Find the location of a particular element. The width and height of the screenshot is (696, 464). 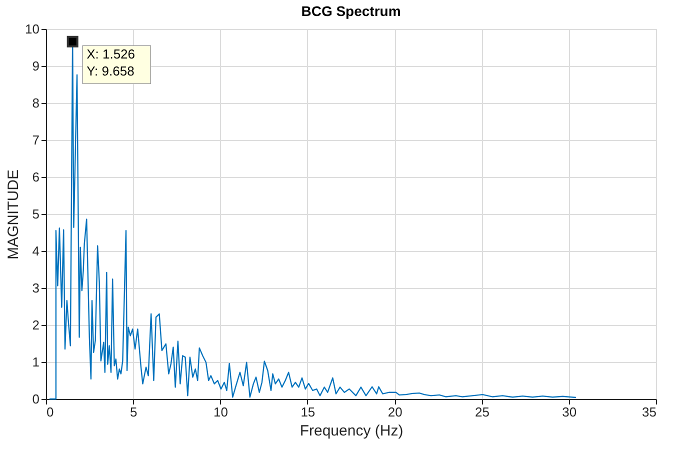

x-tick-label: 10 is located at coordinates (221, 412).